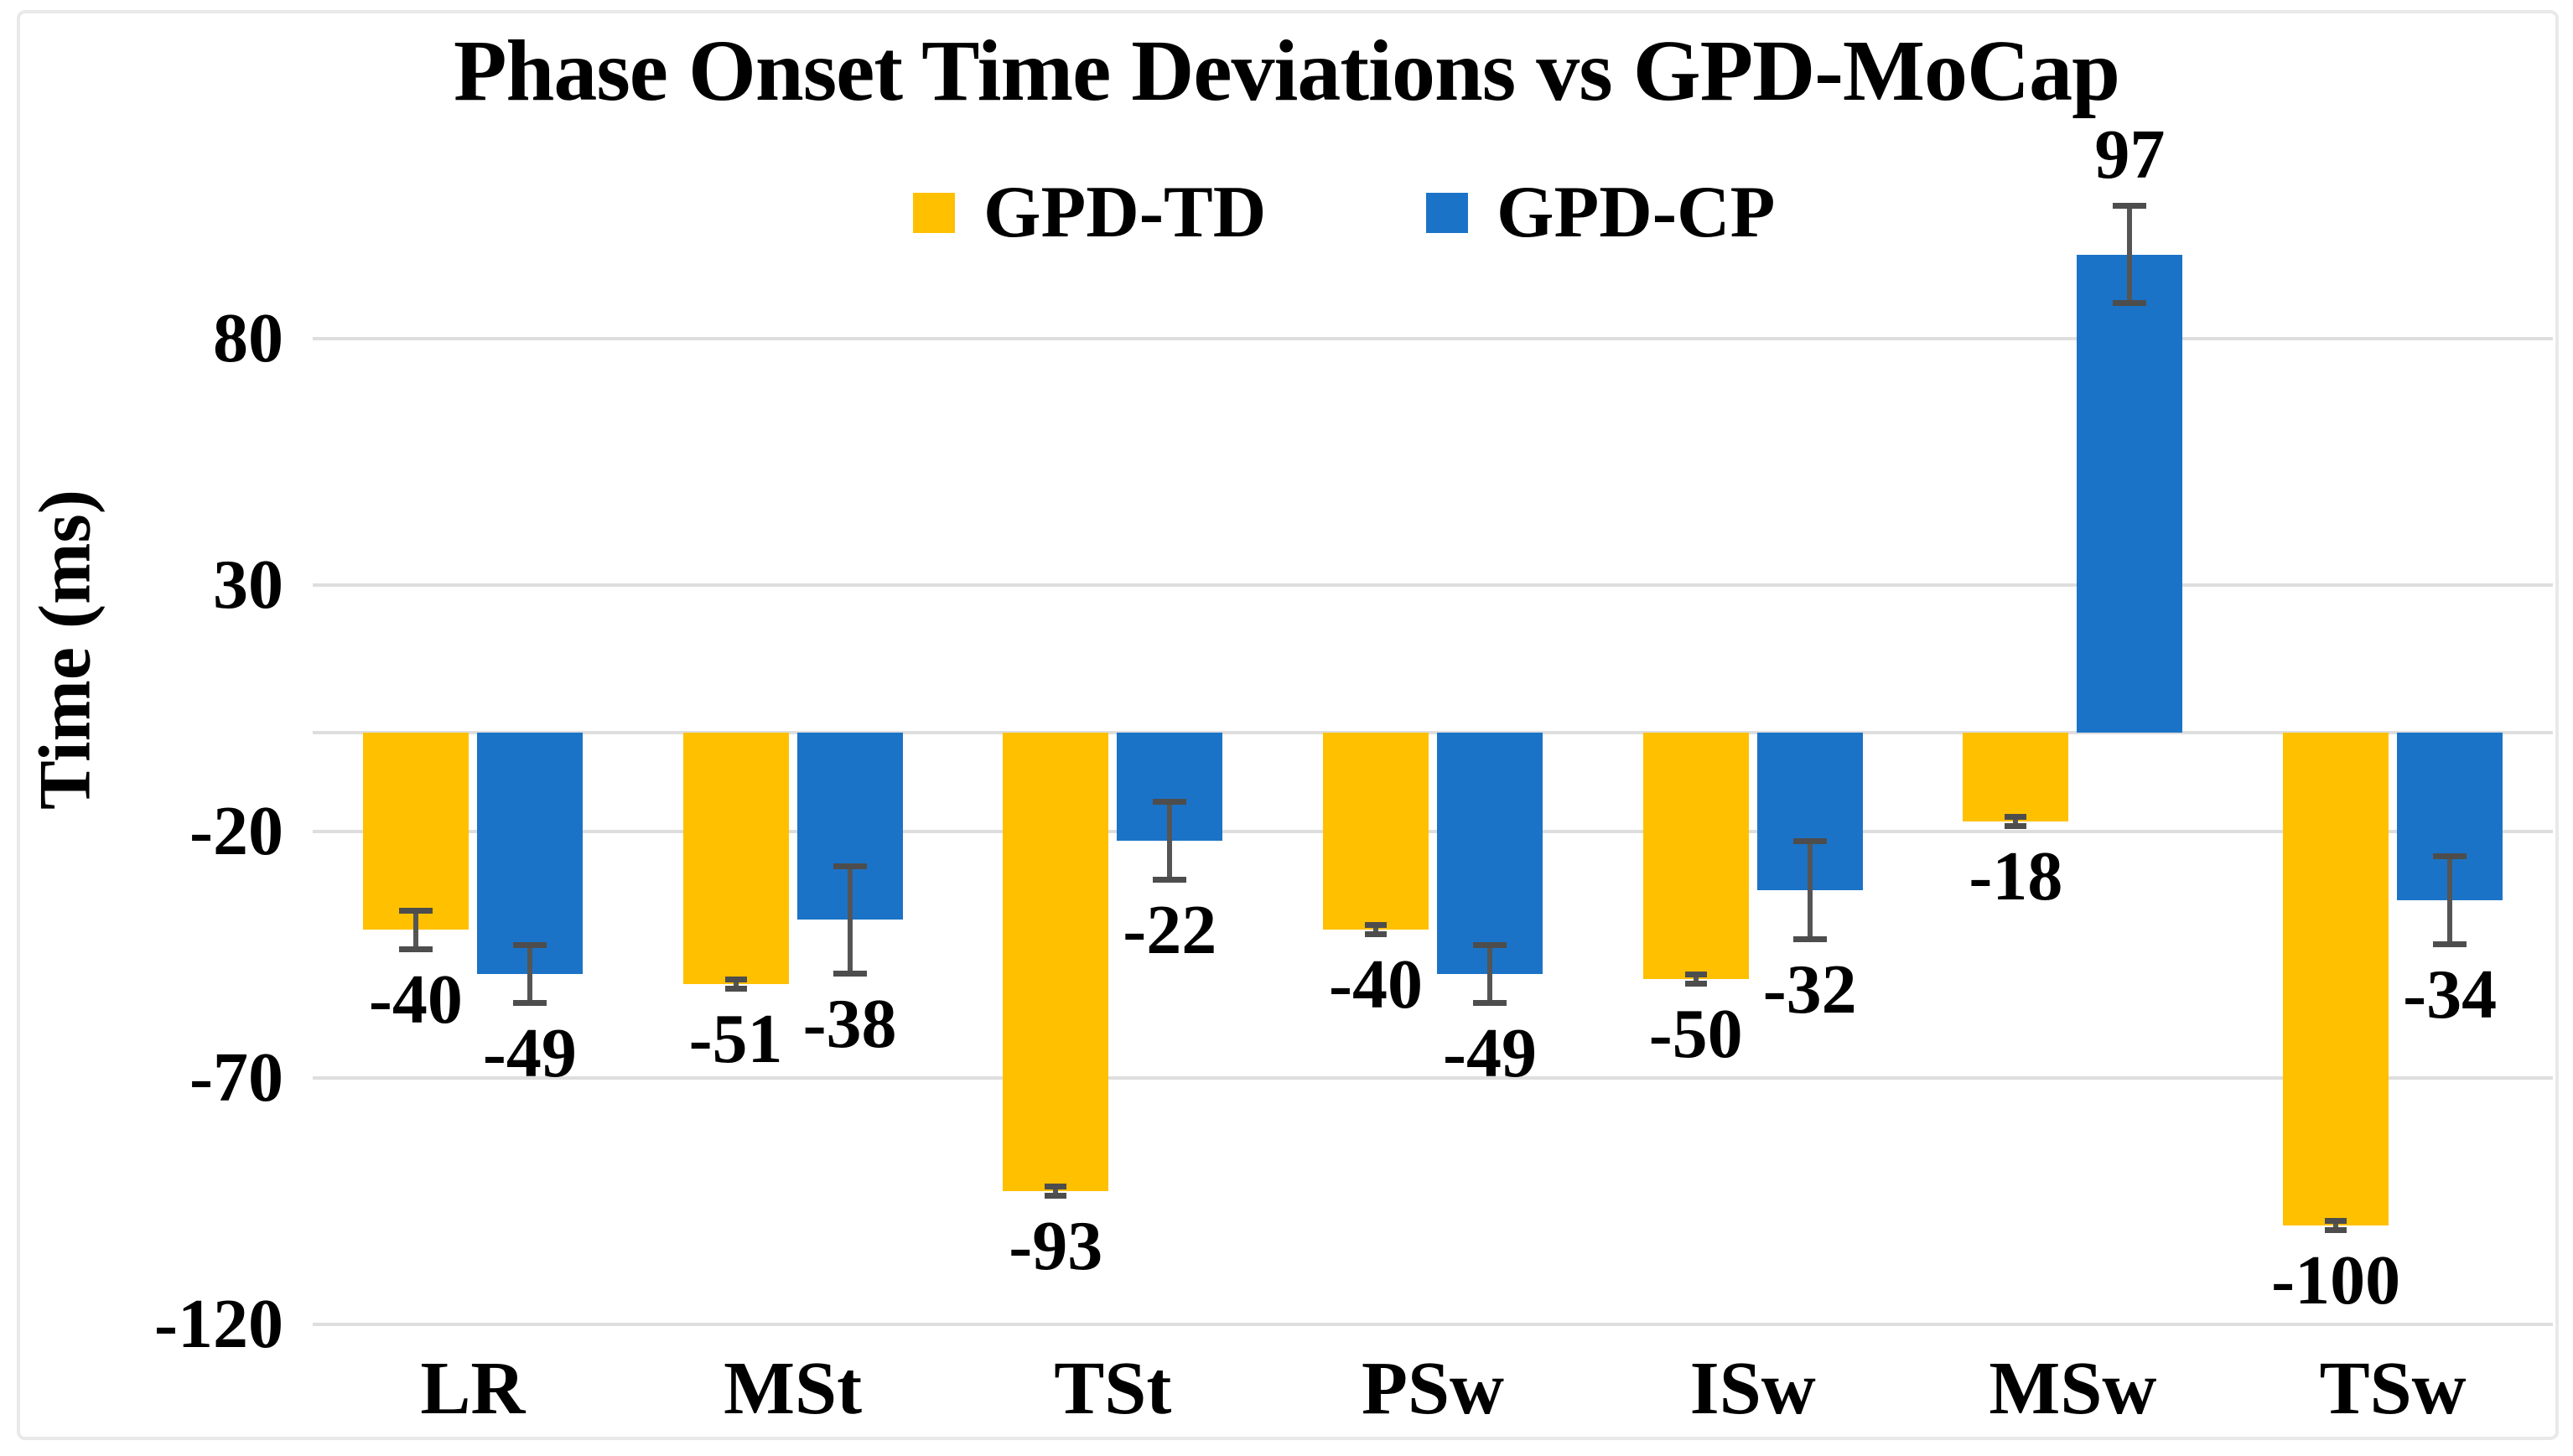 Image resolution: width=2573 pixels, height=1456 pixels. Describe the element at coordinates (1809, 990) in the screenshot. I see `bar-value-label: -32` at that location.